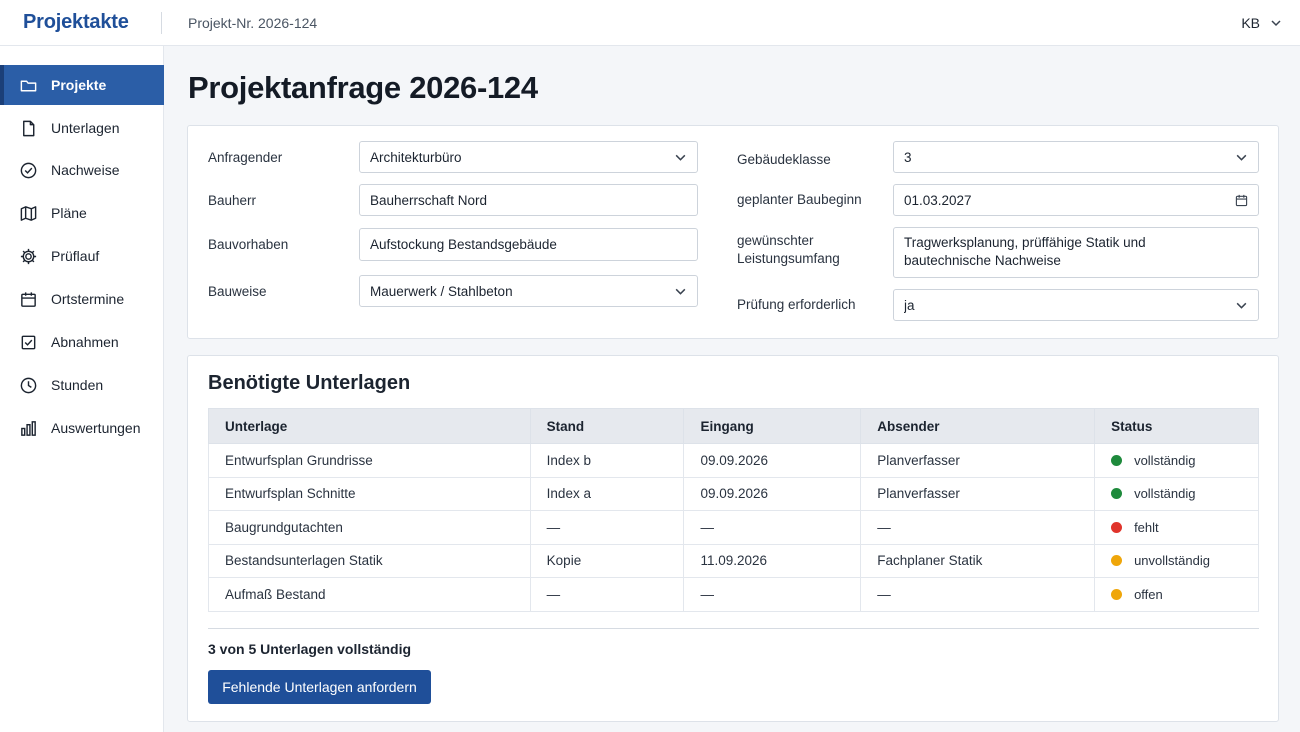 The height and width of the screenshot is (732, 1300). I want to click on table-row: Aufmaß Bestand — — — offen, so click(733, 594).